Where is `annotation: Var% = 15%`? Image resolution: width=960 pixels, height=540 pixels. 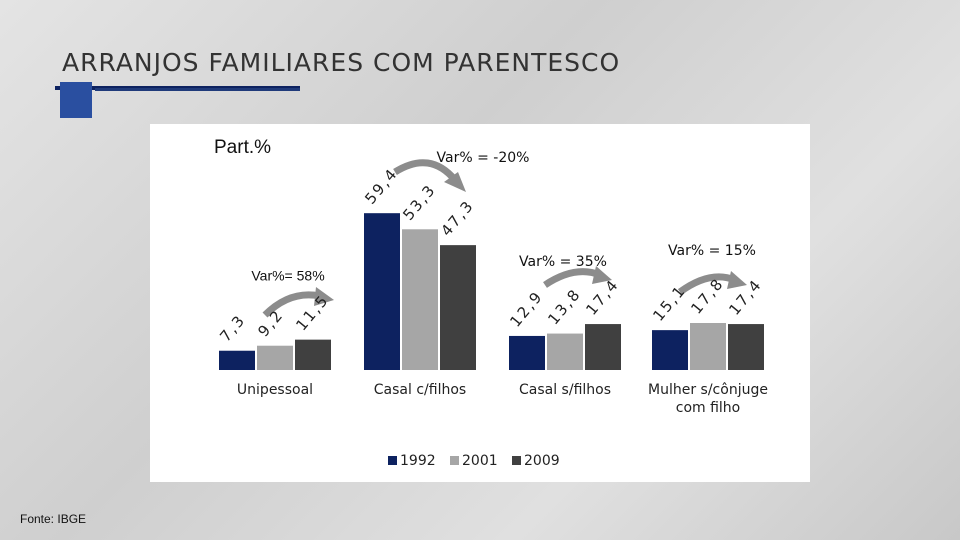 annotation: Var% = 15% is located at coordinates (712, 251).